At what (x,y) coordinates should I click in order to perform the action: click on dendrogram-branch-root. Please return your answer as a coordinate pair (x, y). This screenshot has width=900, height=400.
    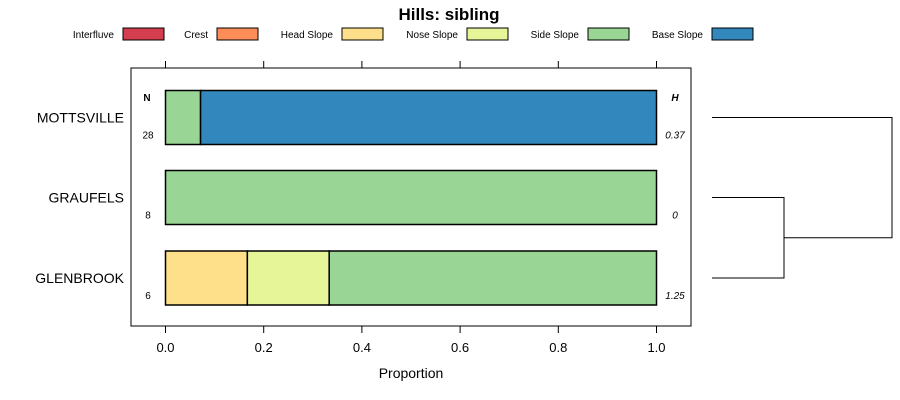
    Looking at the image, I should click on (802, 178).